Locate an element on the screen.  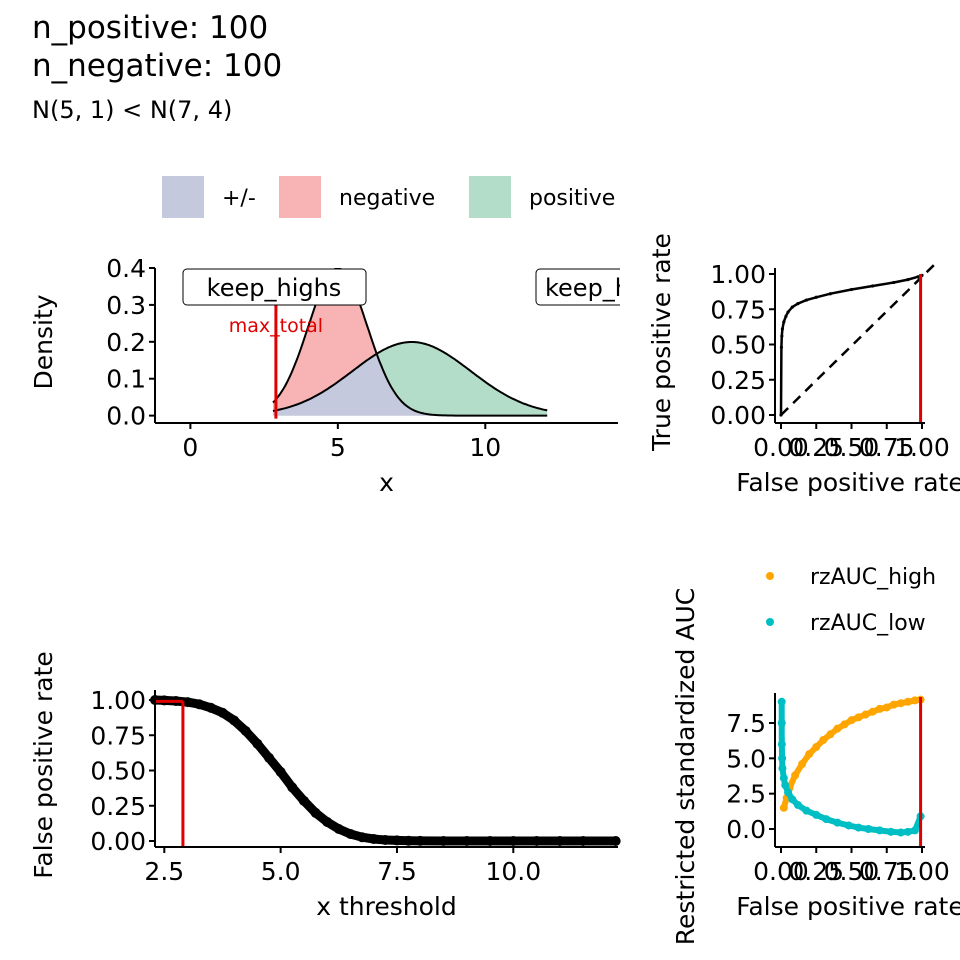
keep-highs-label-box is located at coordinates (274, 287).